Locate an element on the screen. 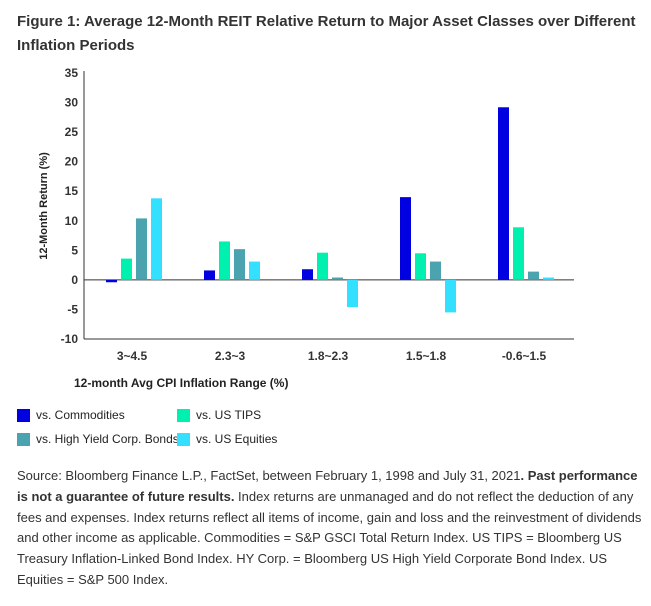  y-tick-label: -5 is located at coordinates (72, 309).